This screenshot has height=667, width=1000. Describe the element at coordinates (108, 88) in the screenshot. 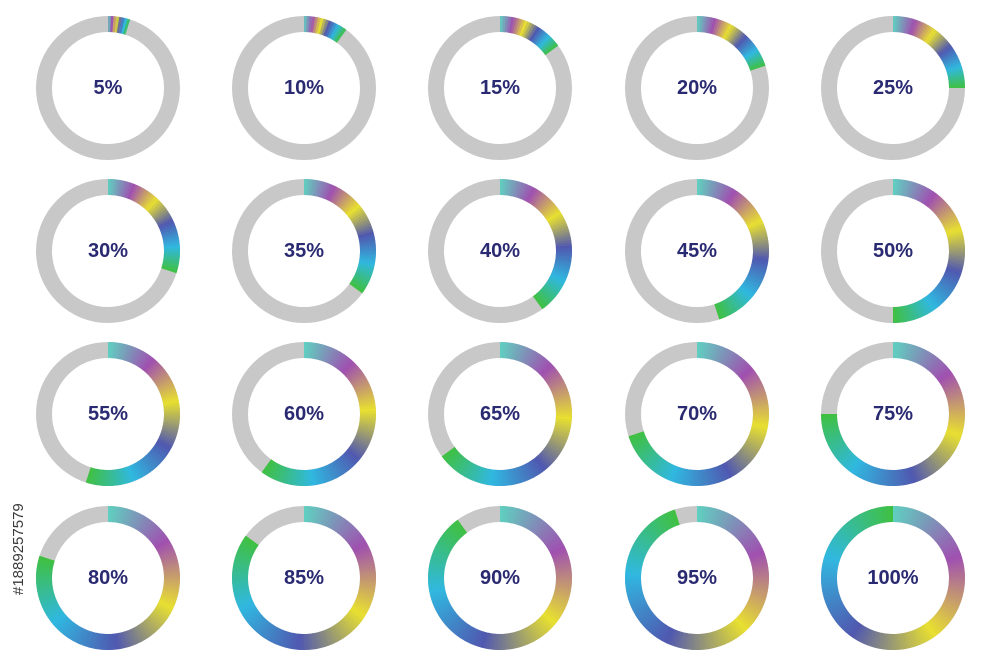

I see `progress-ring: 5%` at that location.